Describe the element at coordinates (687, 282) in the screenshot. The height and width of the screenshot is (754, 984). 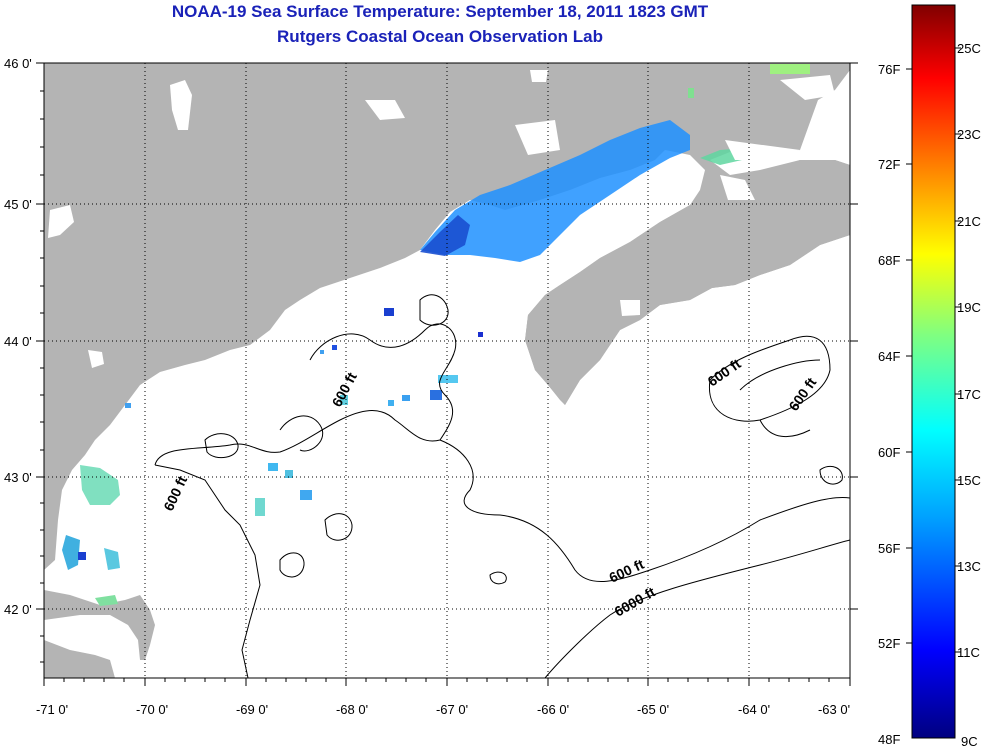
I see `land-nova-scotia` at that location.